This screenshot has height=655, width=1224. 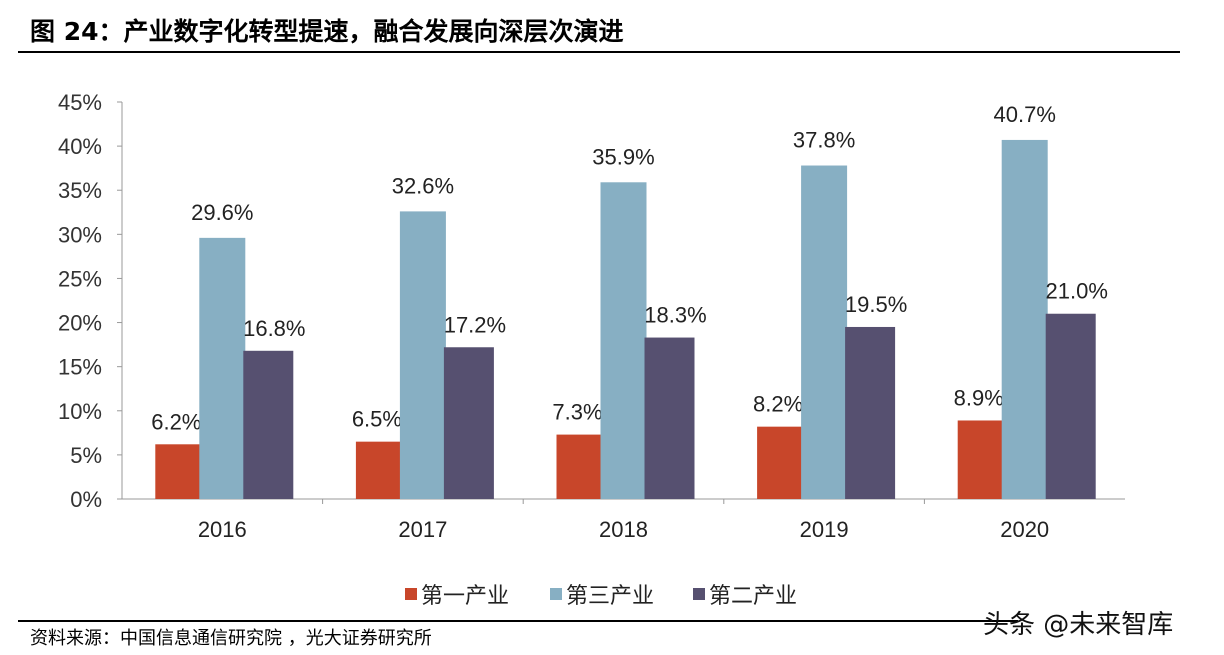 I want to click on y-tick-label: 5%, so click(x=86, y=455).